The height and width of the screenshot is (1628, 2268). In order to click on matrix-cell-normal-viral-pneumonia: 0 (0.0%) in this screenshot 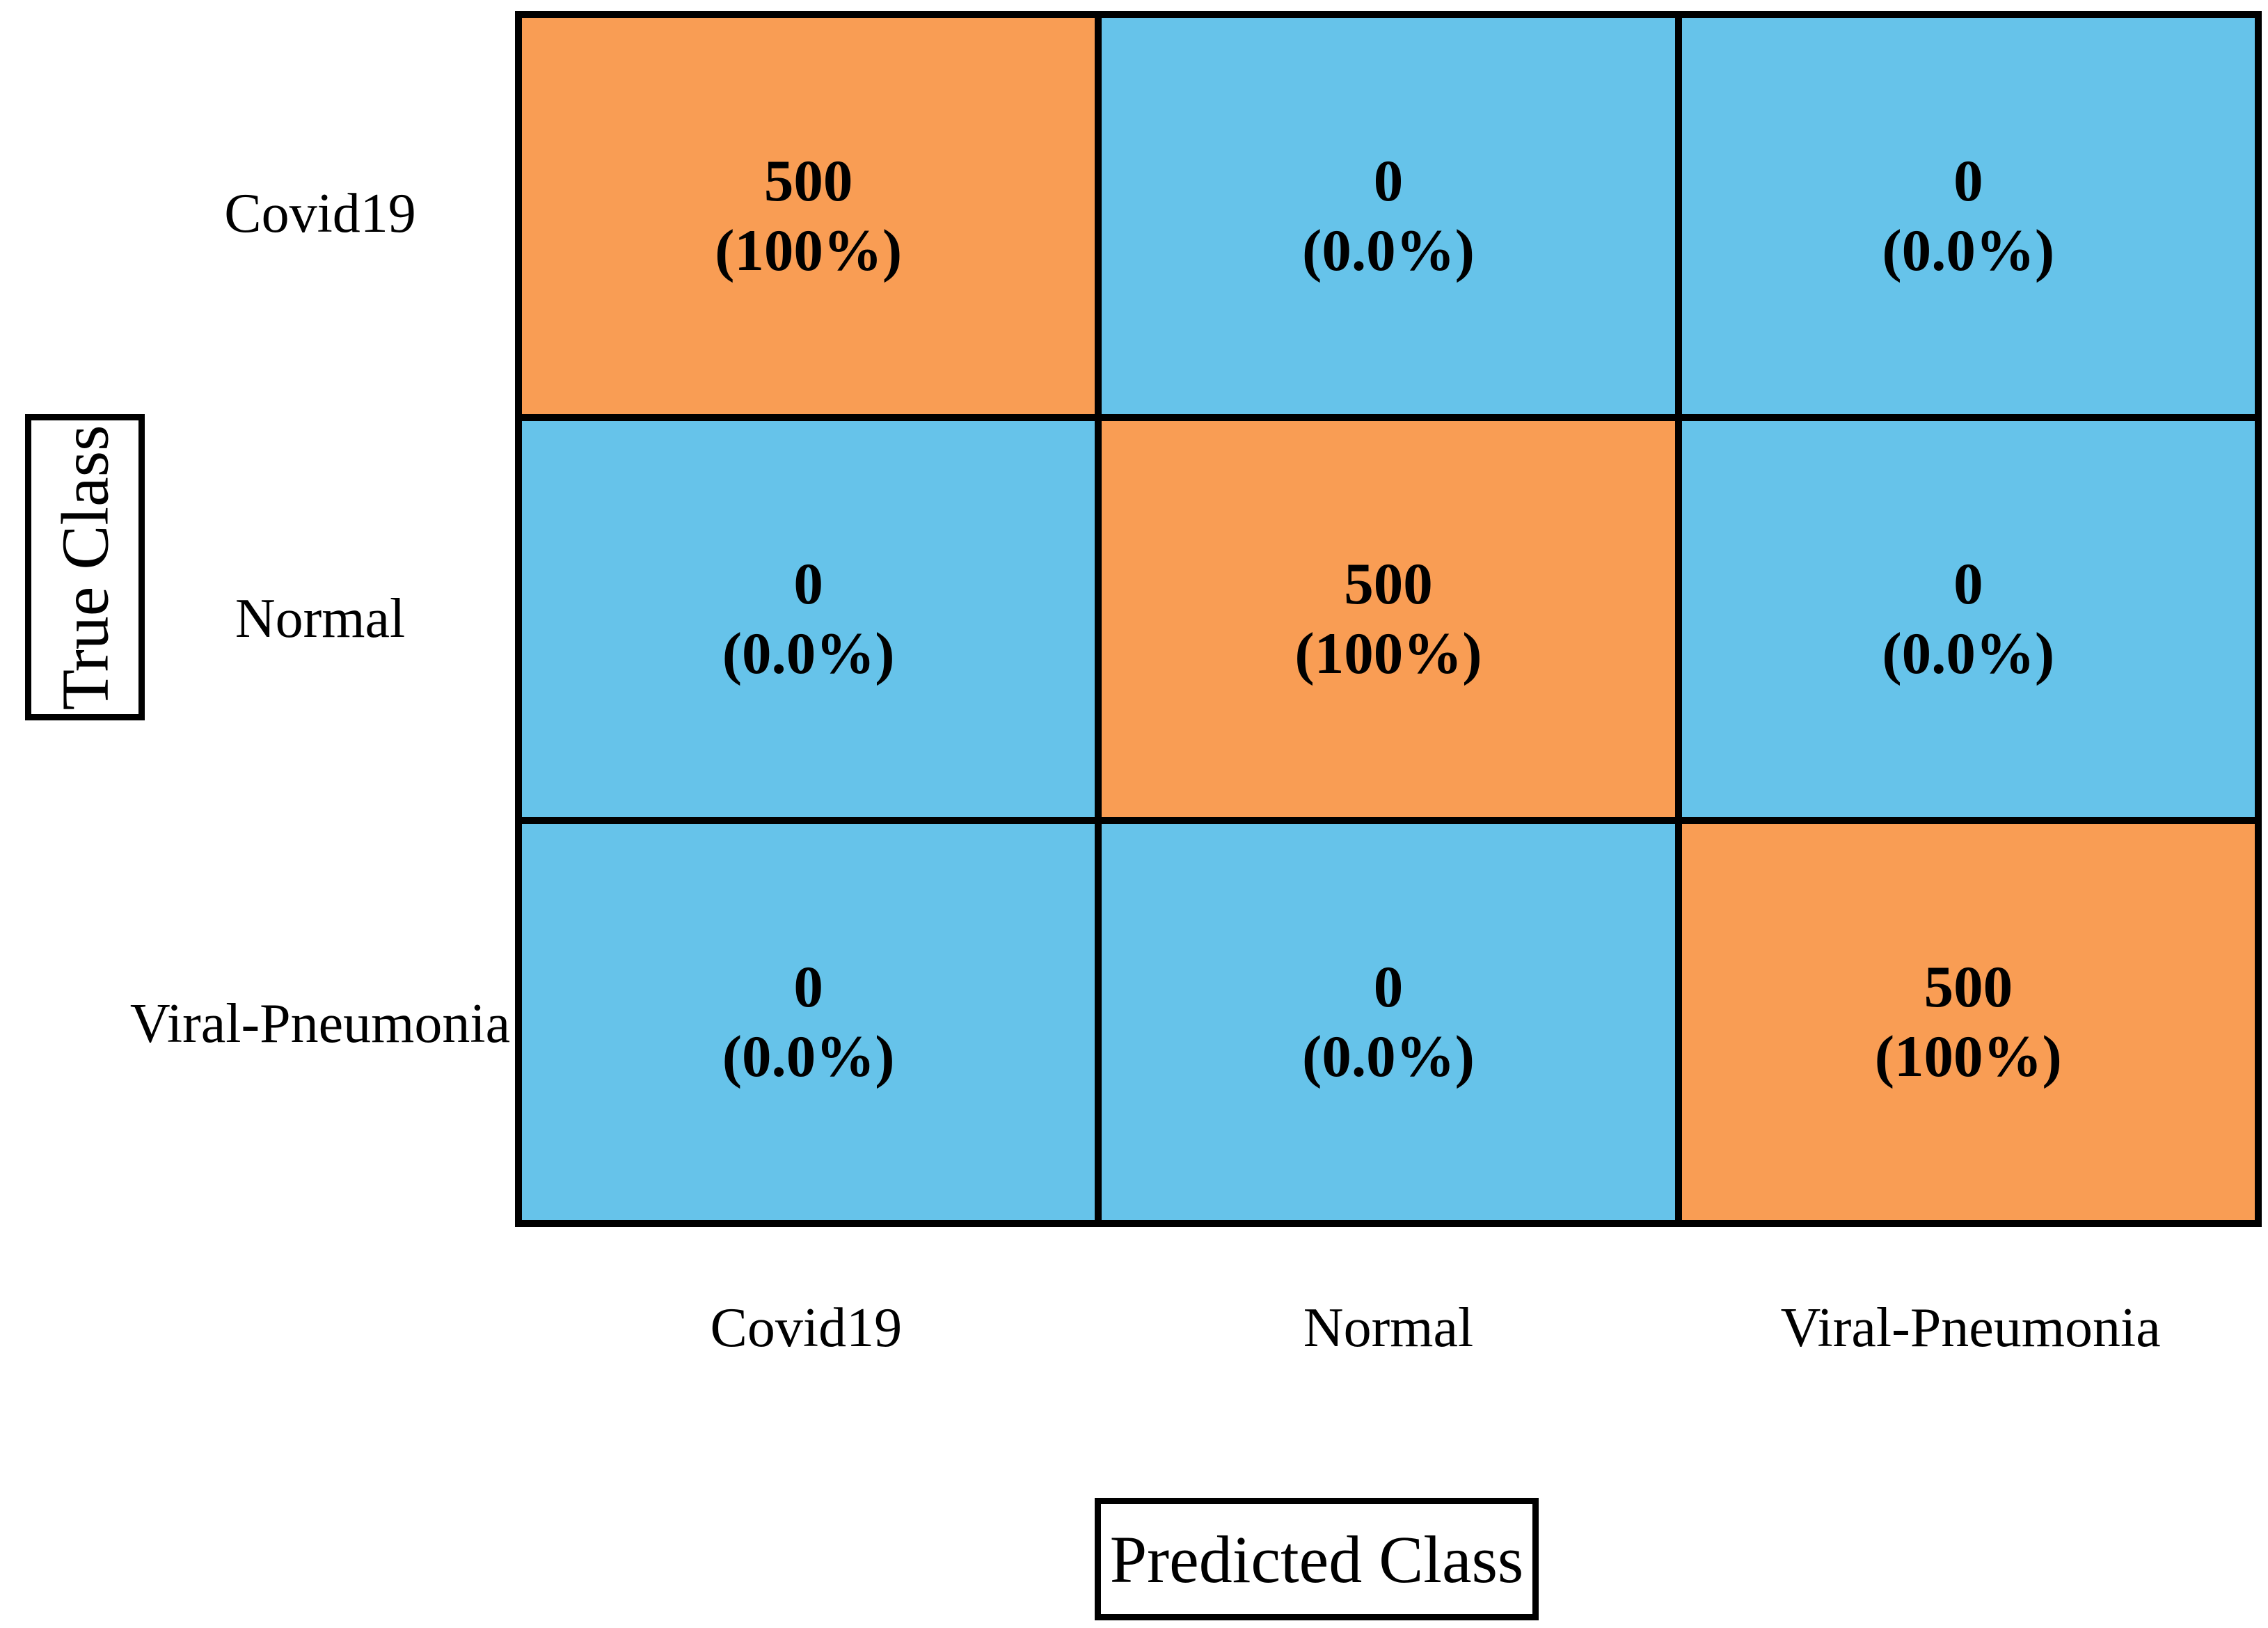, I will do `click(1968, 619)`.